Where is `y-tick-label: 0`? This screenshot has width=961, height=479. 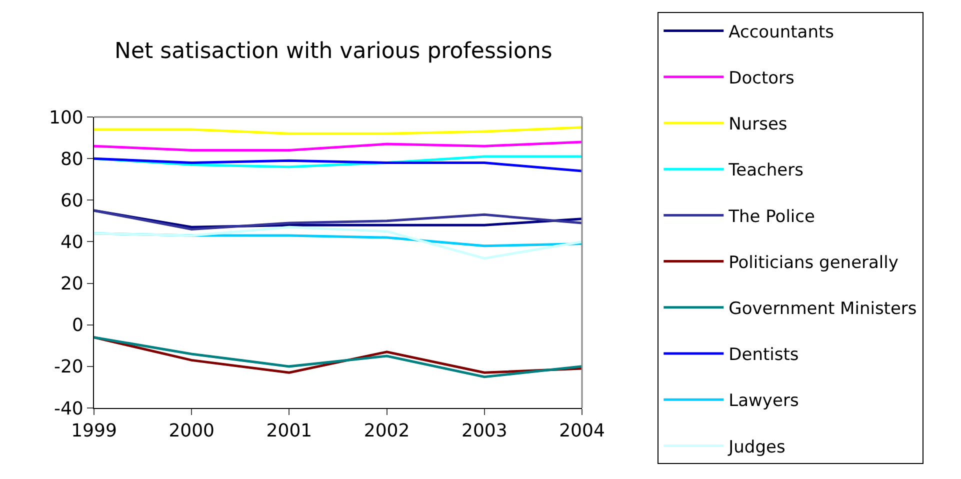
y-tick-label: 0 is located at coordinates (78, 325).